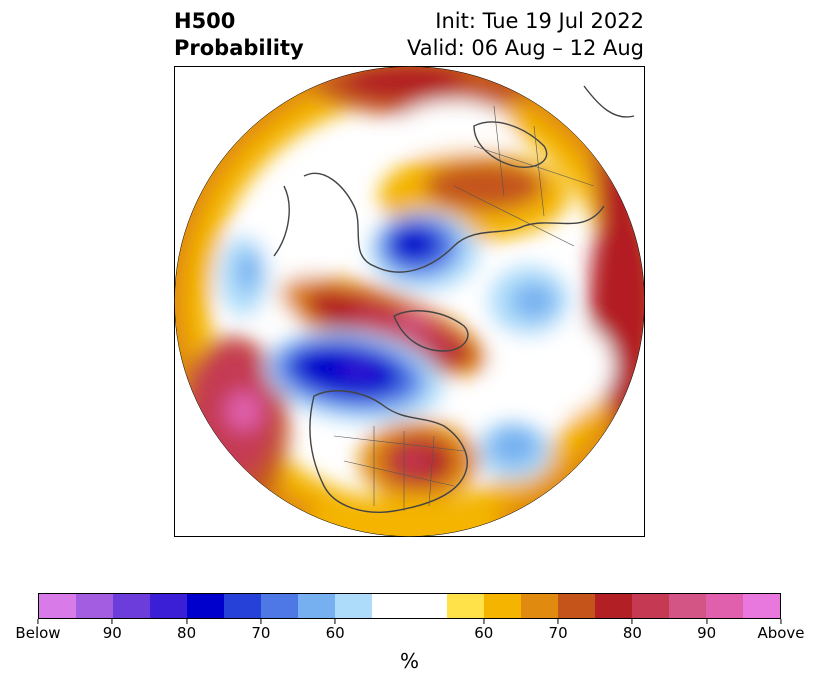  Describe the element at coordinates (525, 48) in the screenshot. I see `valid-range: Valid: 06 Aug – 12 Aug` at that location.